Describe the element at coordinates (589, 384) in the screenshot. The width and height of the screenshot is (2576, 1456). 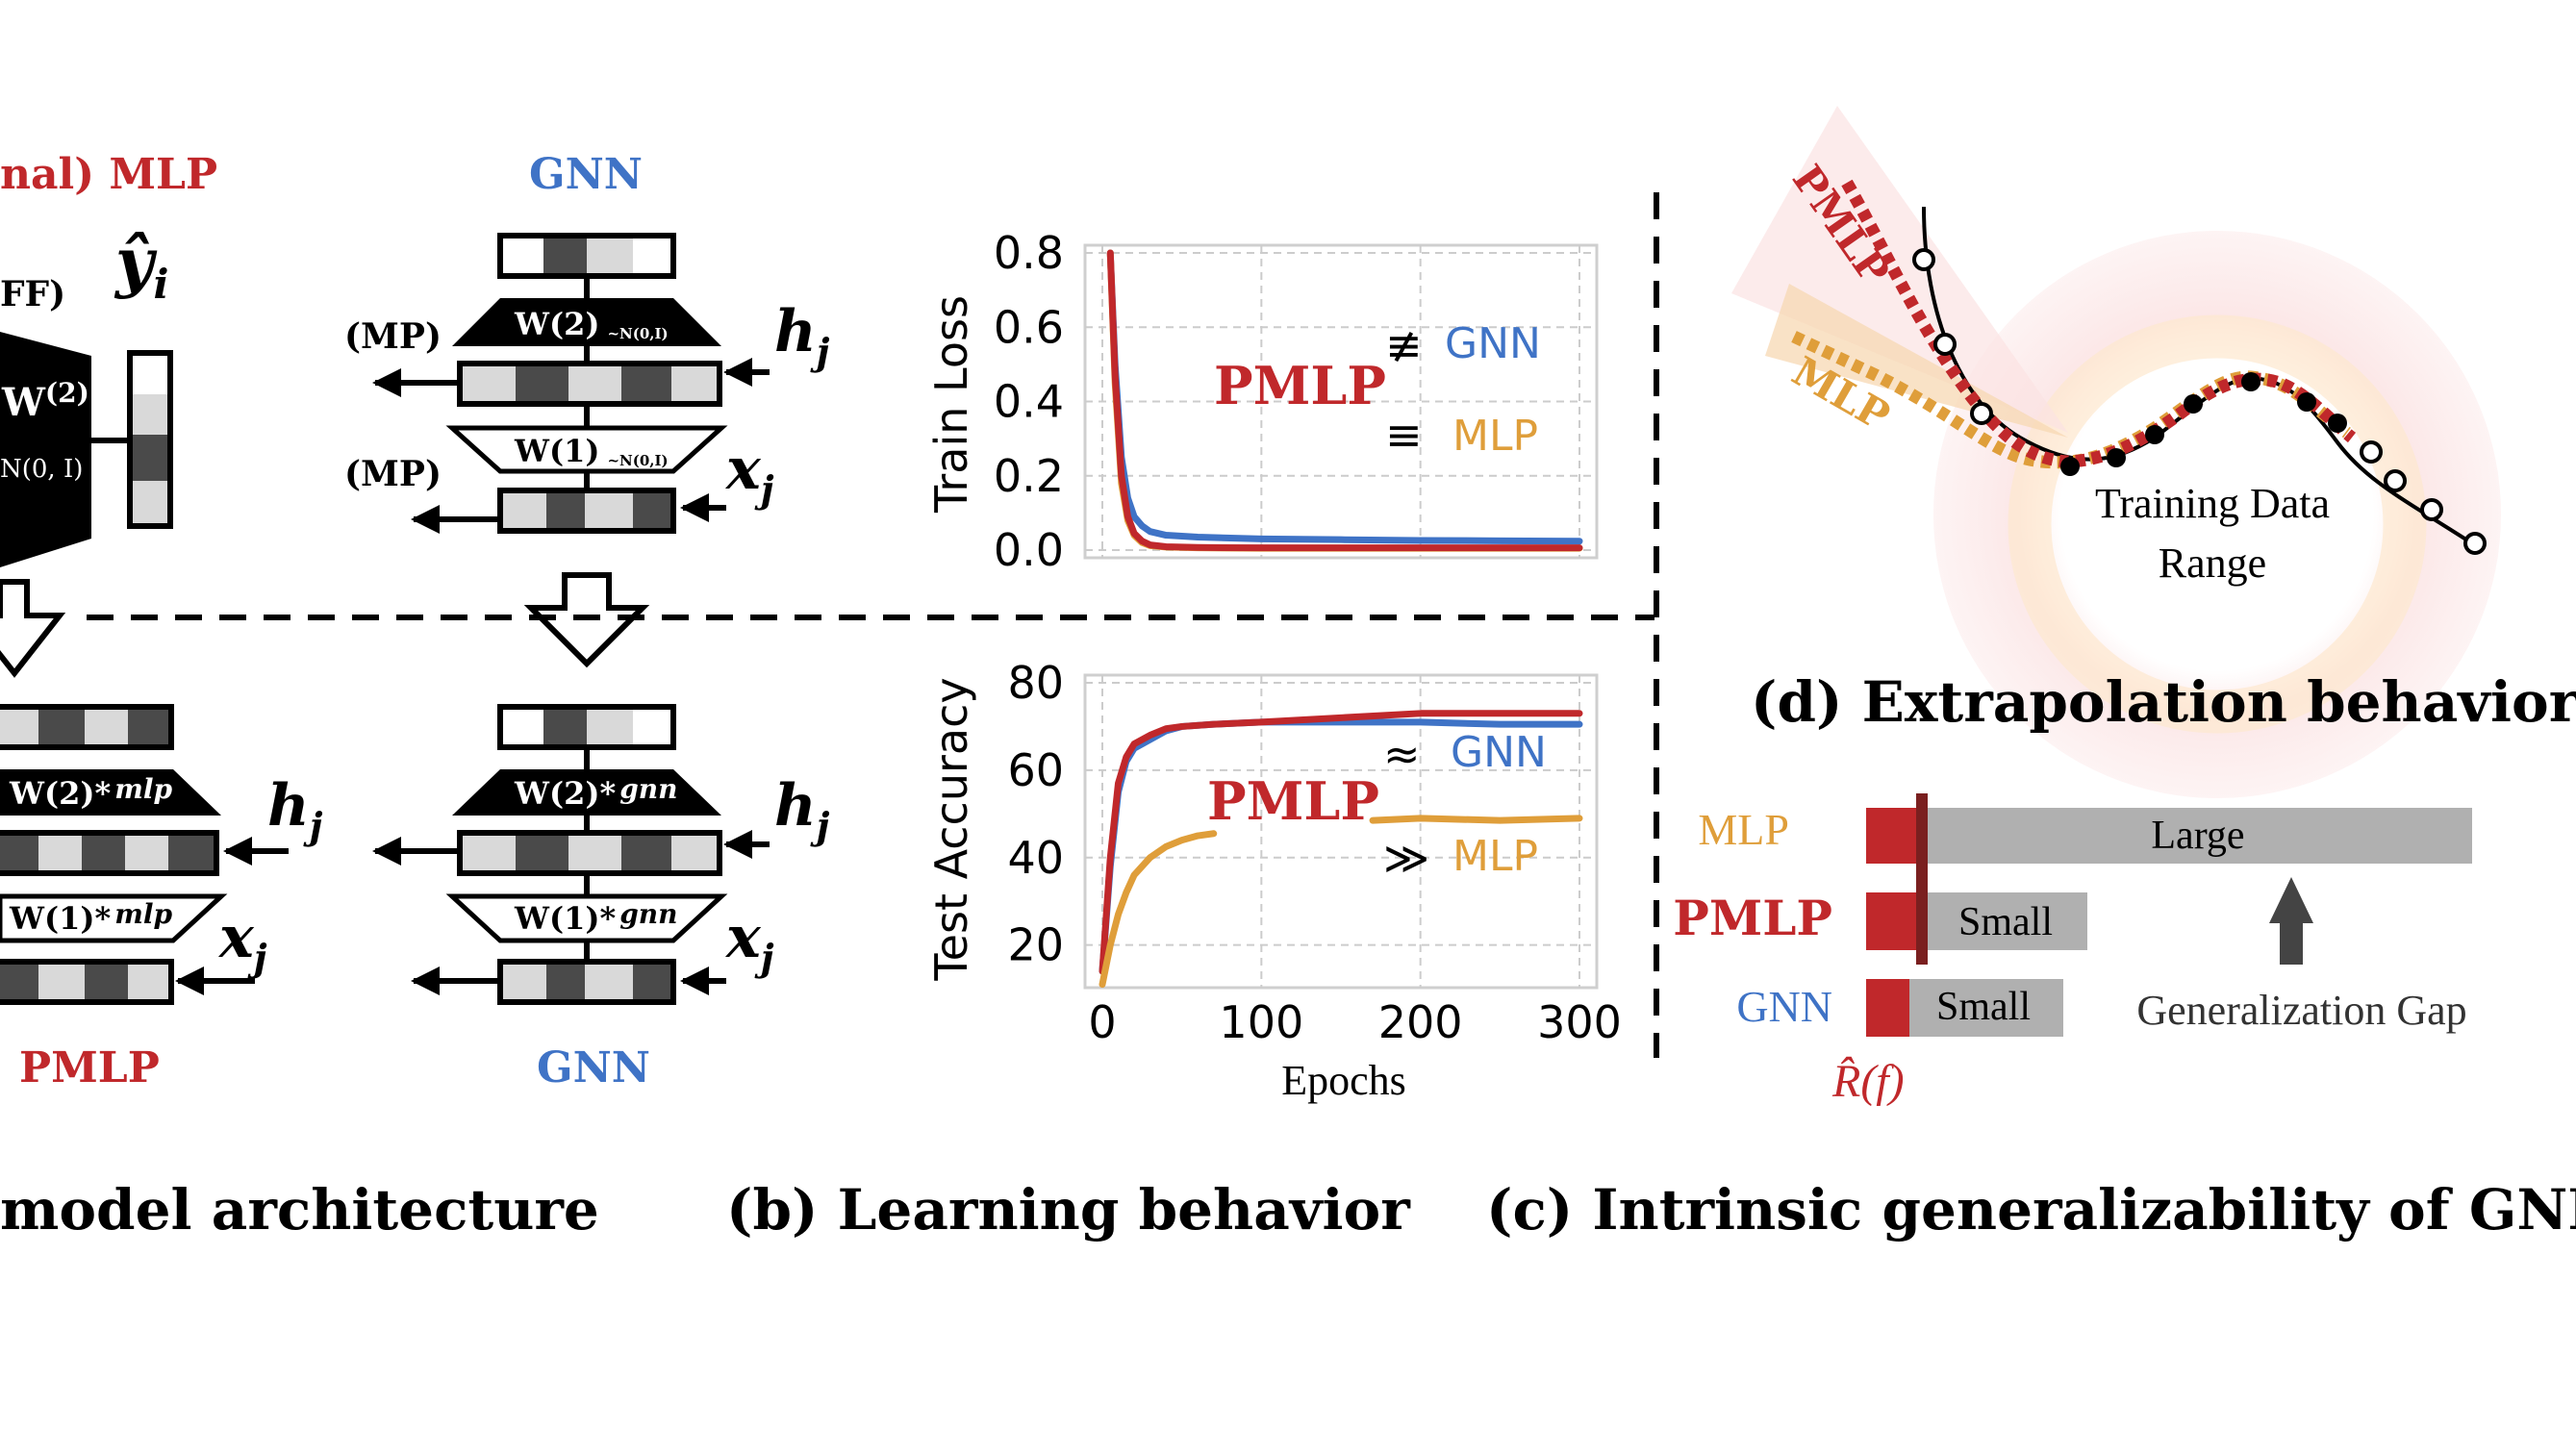
I see `gnn-top-hidden-vector` at that location.